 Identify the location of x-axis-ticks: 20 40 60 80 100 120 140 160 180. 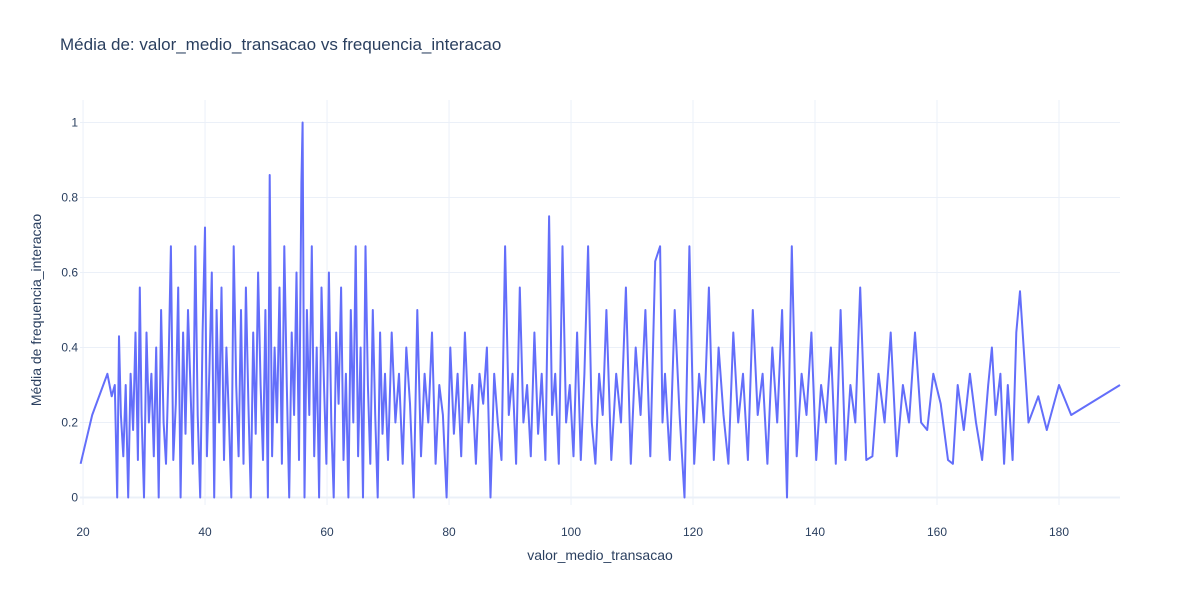
(572, 532).